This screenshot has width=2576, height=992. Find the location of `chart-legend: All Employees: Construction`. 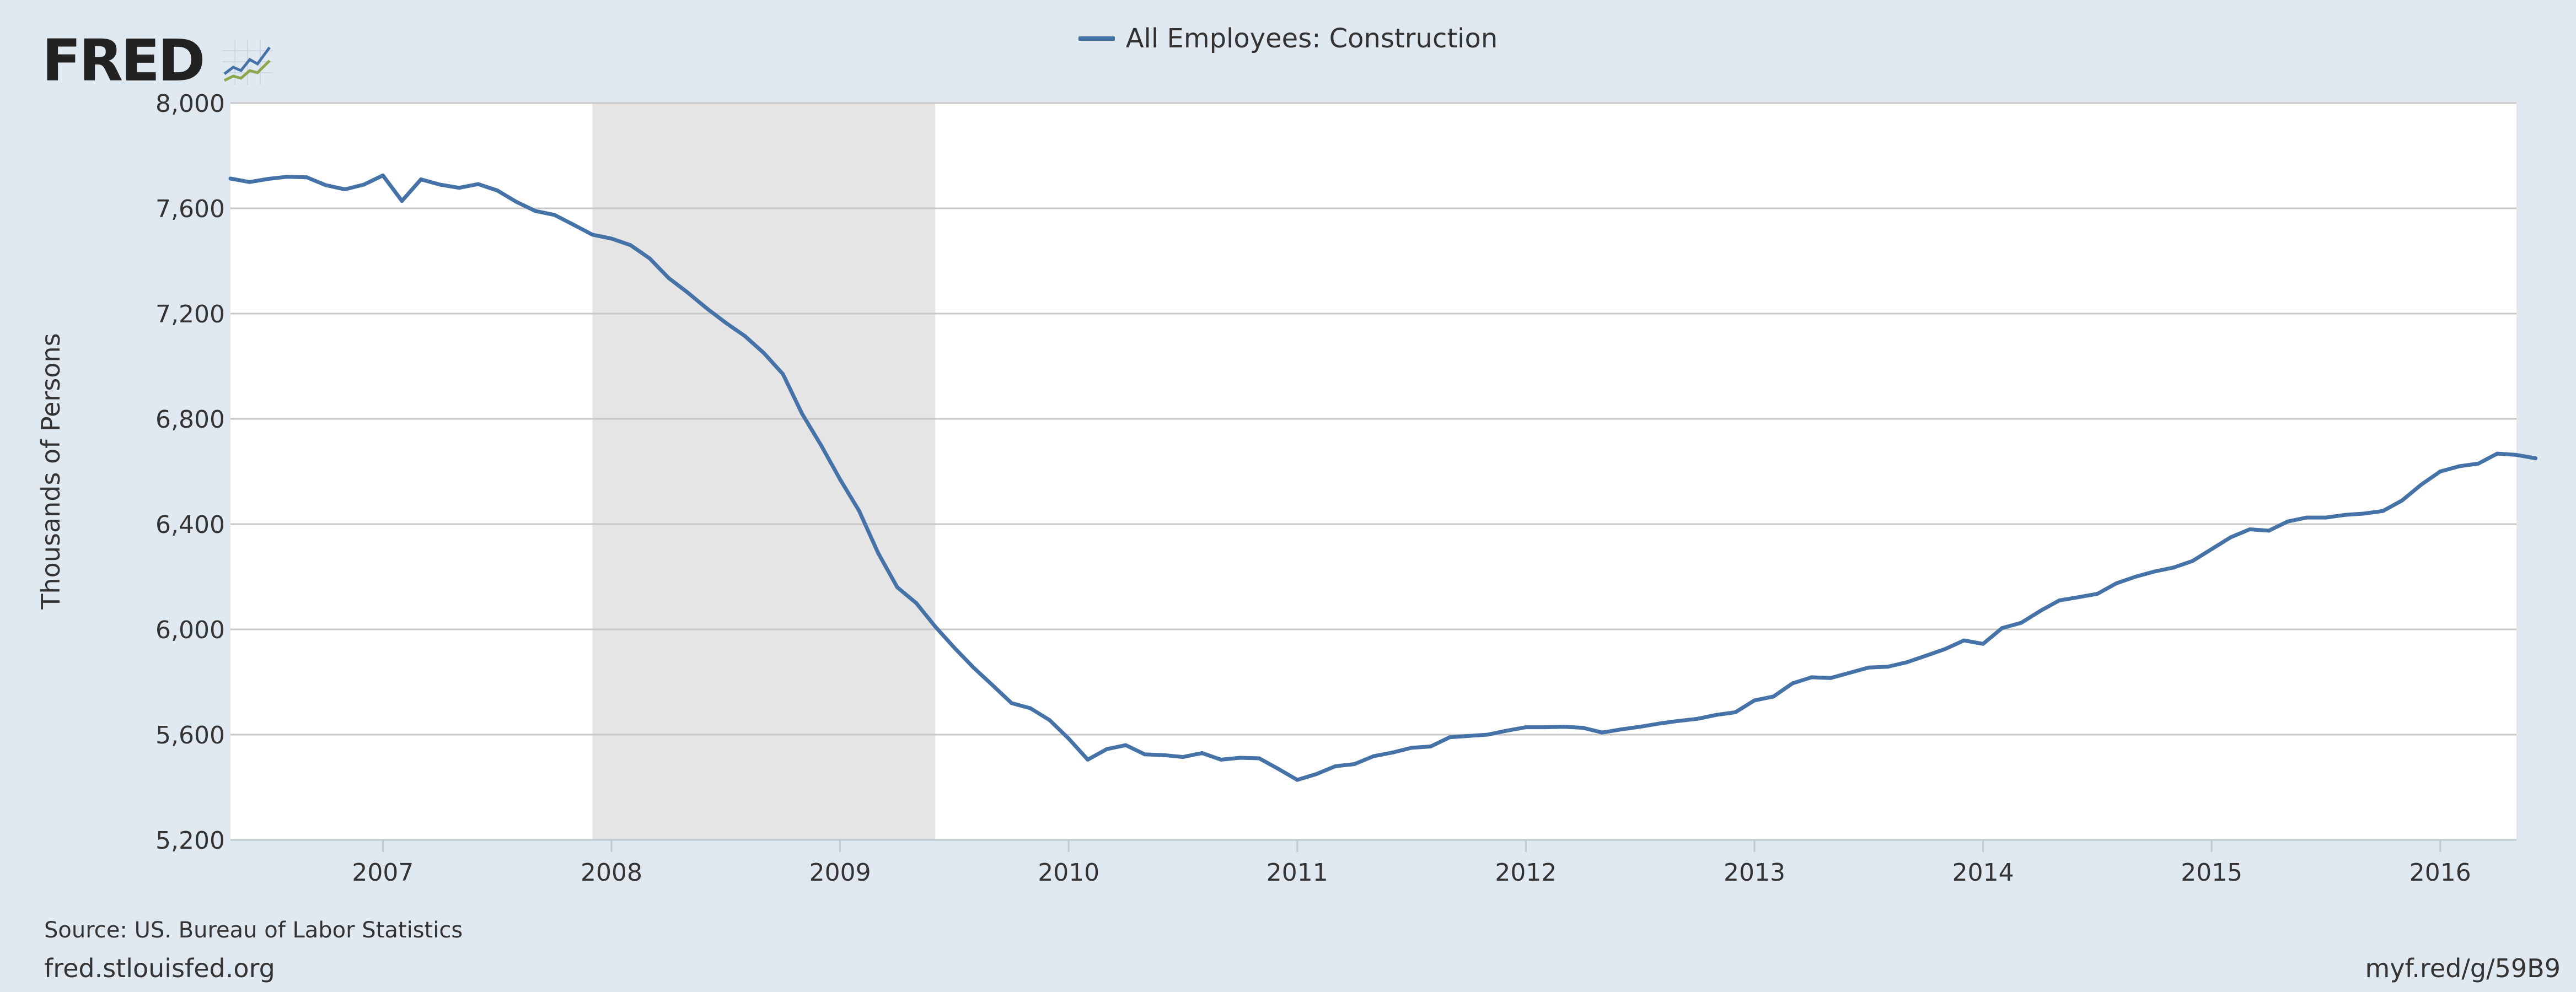

chart-legend: All Employees: Construction is located at coordinates (1288, 38).